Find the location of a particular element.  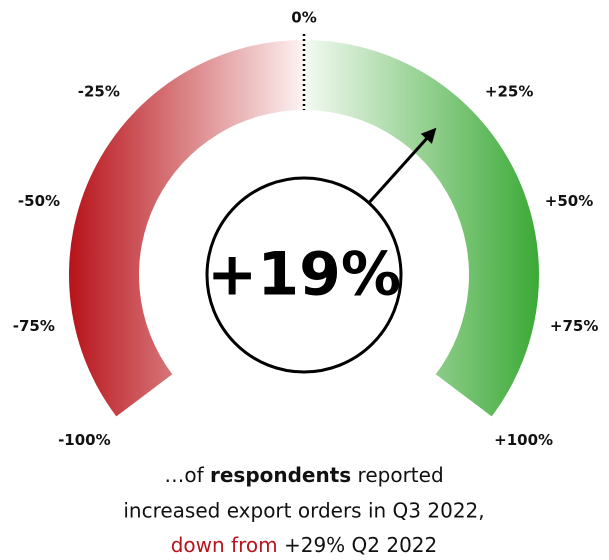

caption-text: reported is located at coordinates (397, 475).